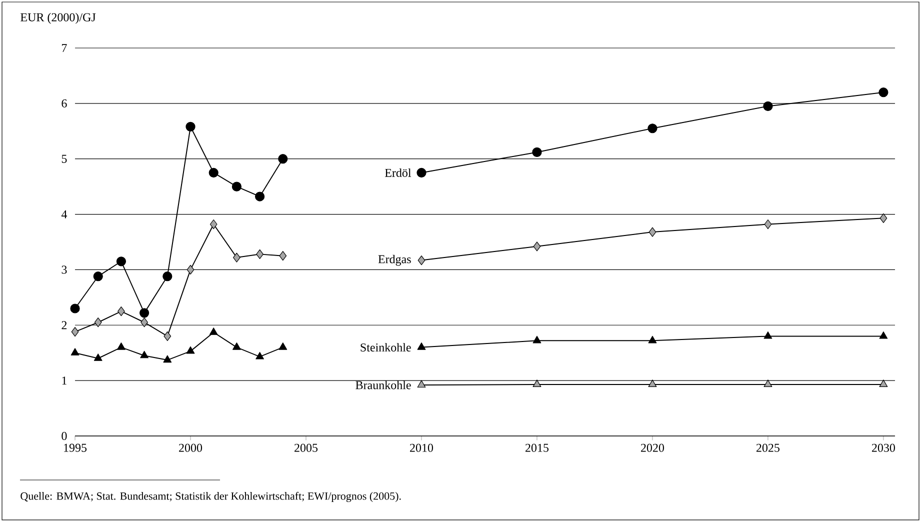 The height and width of the screenshot is (522, 921). I want to click on y-tick-label: 5, so click(64, 158).